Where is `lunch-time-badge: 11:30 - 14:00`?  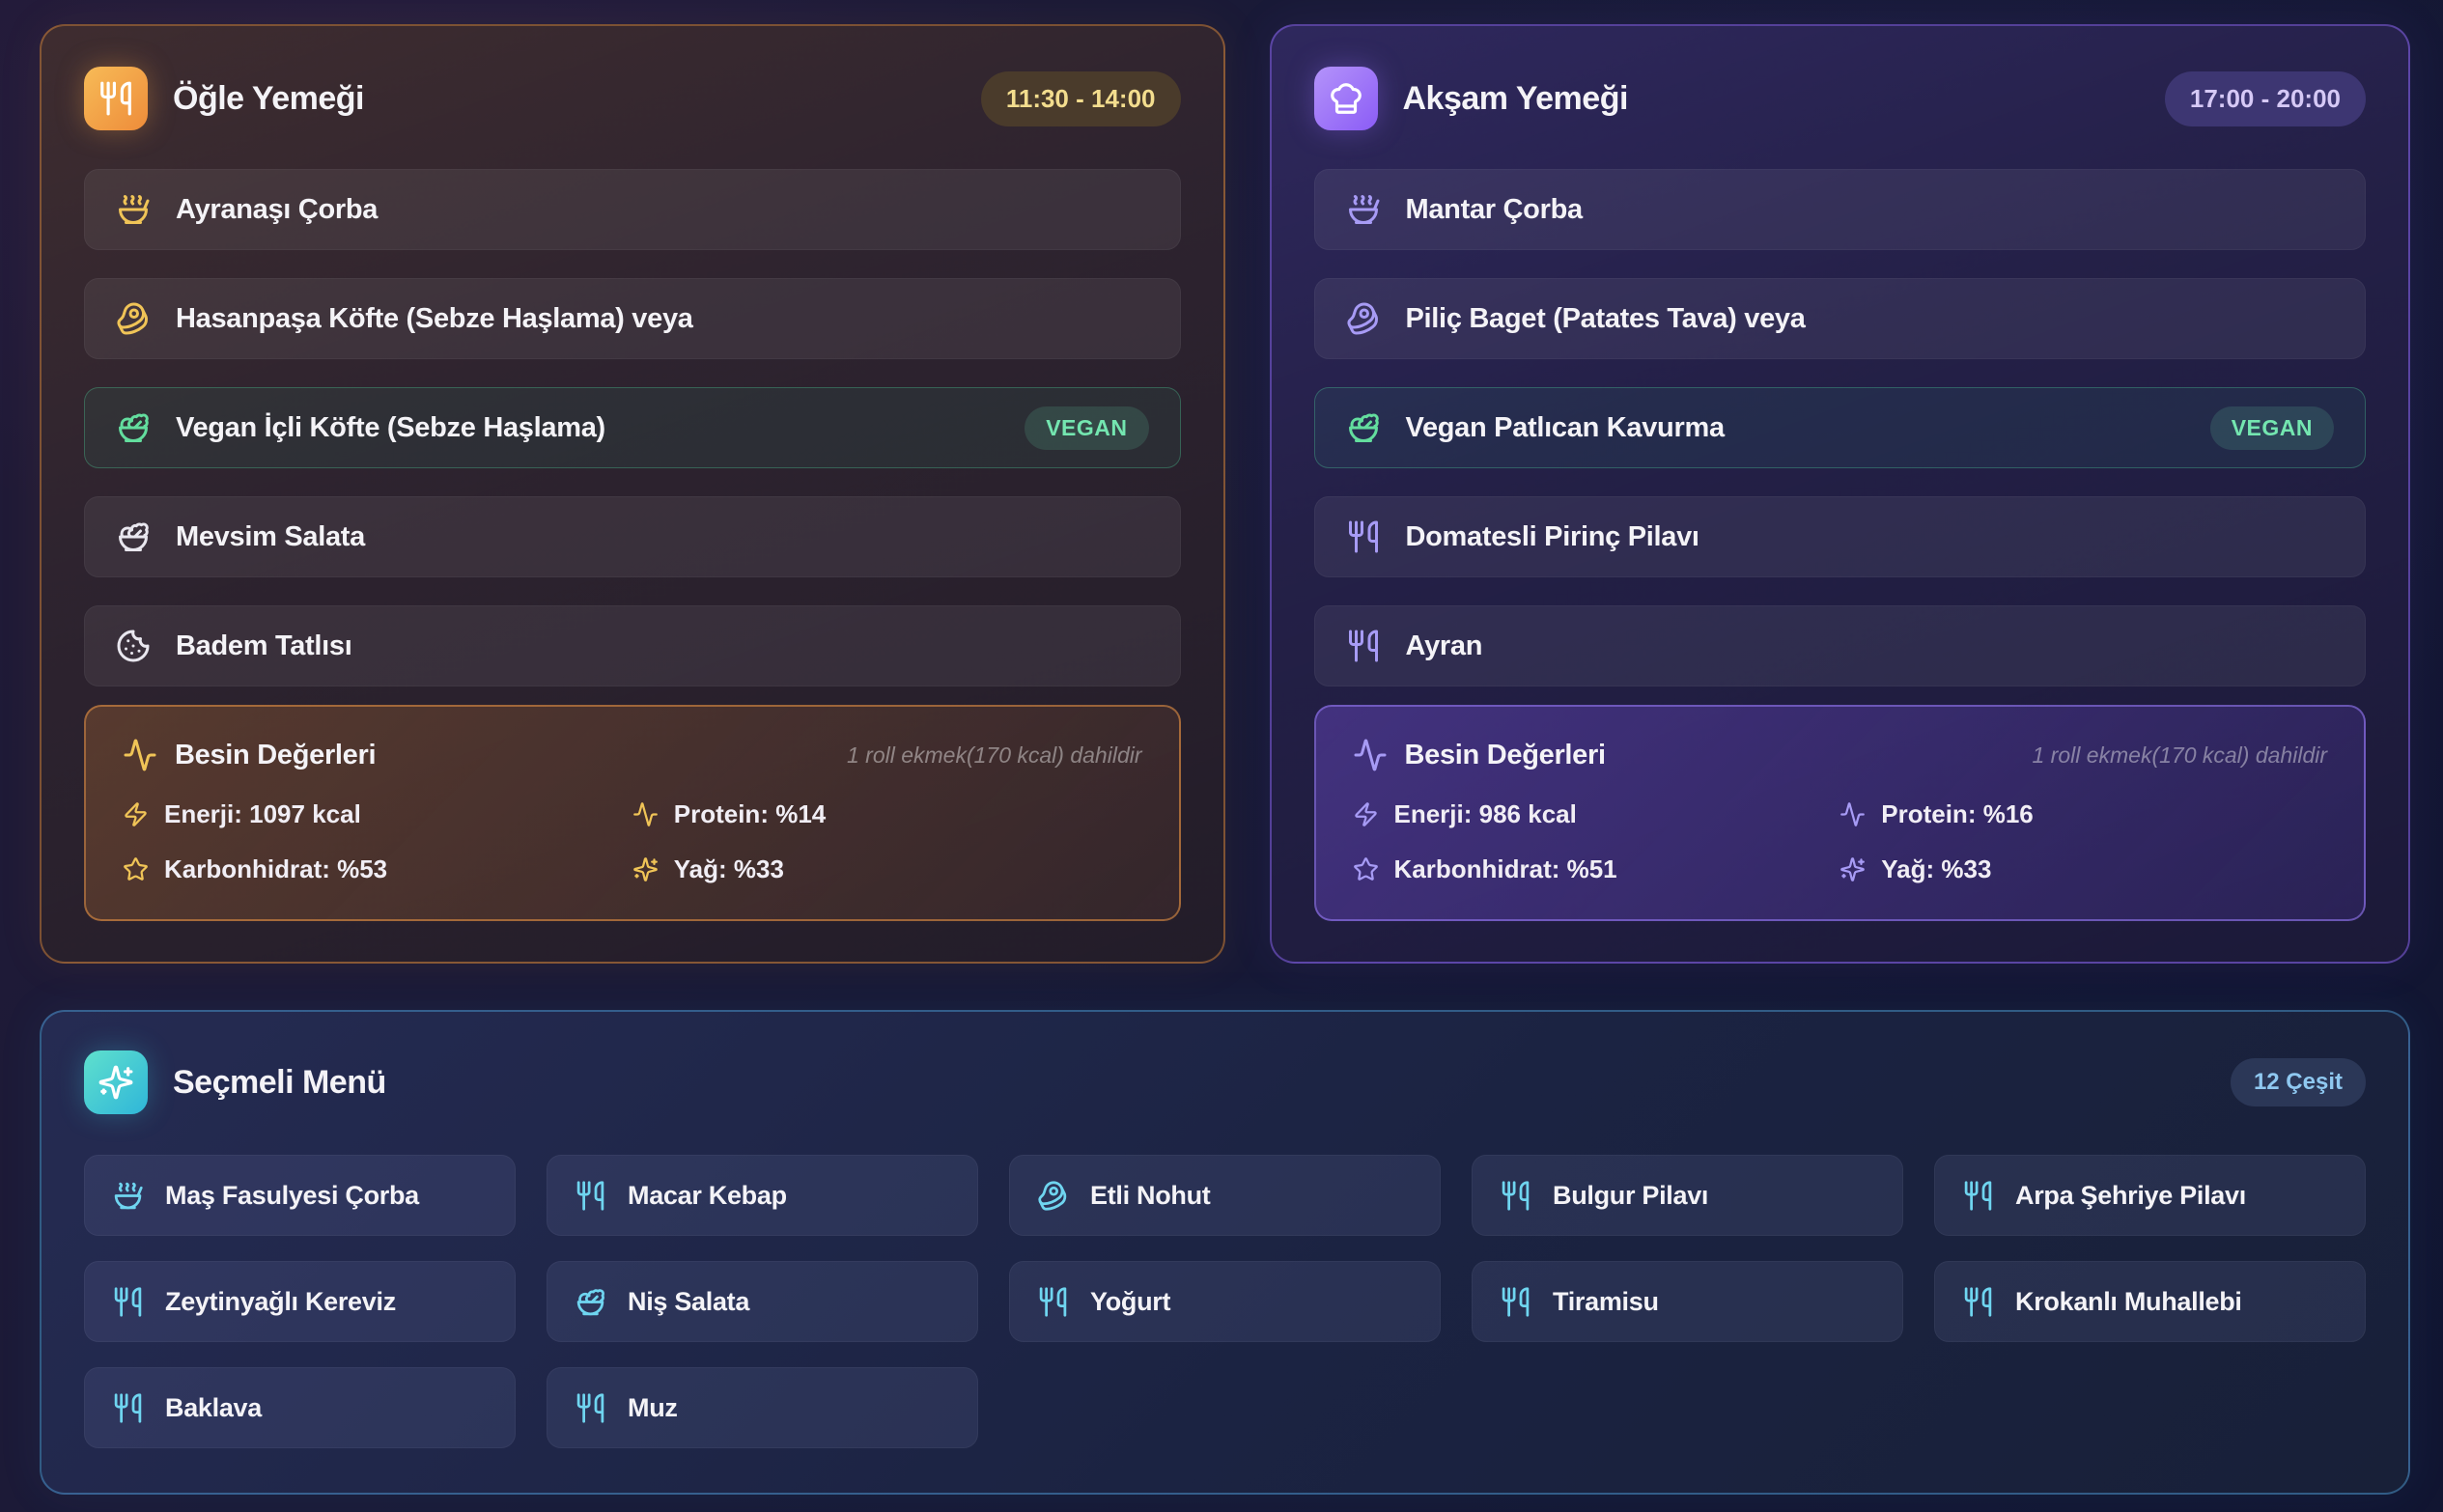
lunch-time-badge: 11:30 - 14:00 is located at coordinates (1080, 98).